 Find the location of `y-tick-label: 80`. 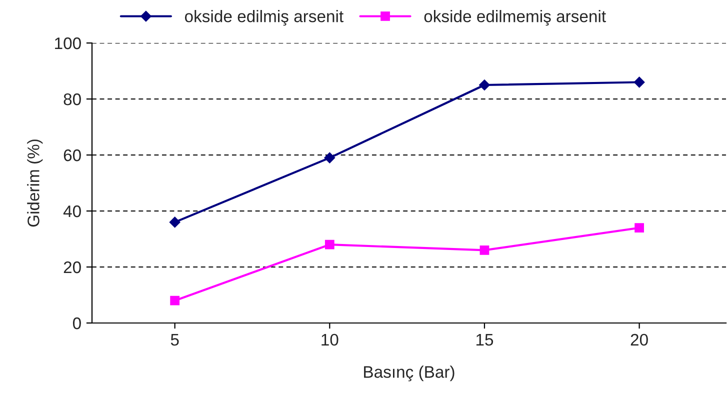

y-tick-label: 80 is located at coordinates (72, 99).